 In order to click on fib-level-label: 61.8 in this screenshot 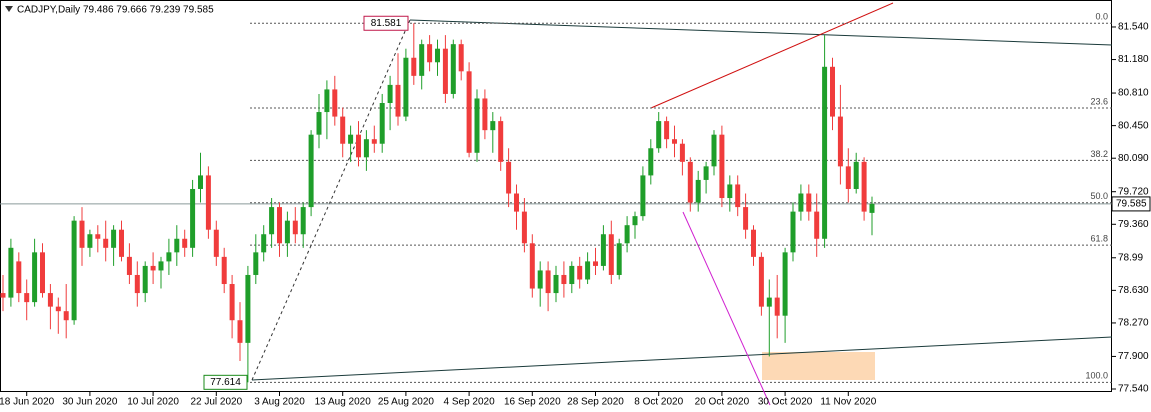, I will do `click(1099, 239)`.